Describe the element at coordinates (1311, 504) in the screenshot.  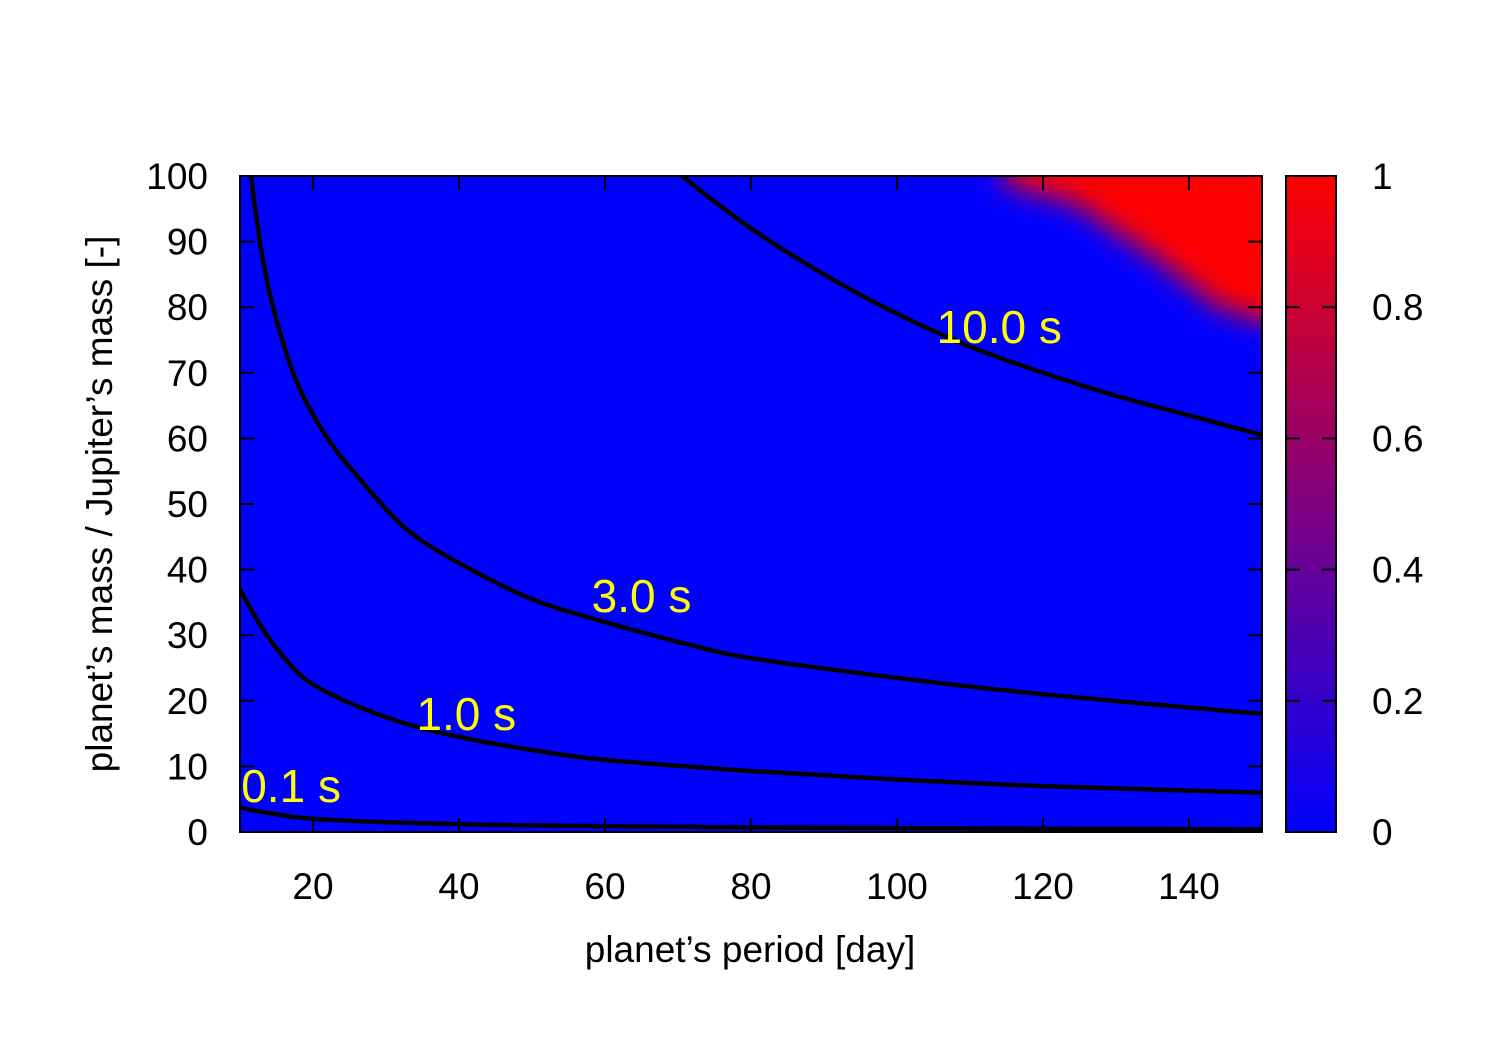
I see `colorbar` at that location.